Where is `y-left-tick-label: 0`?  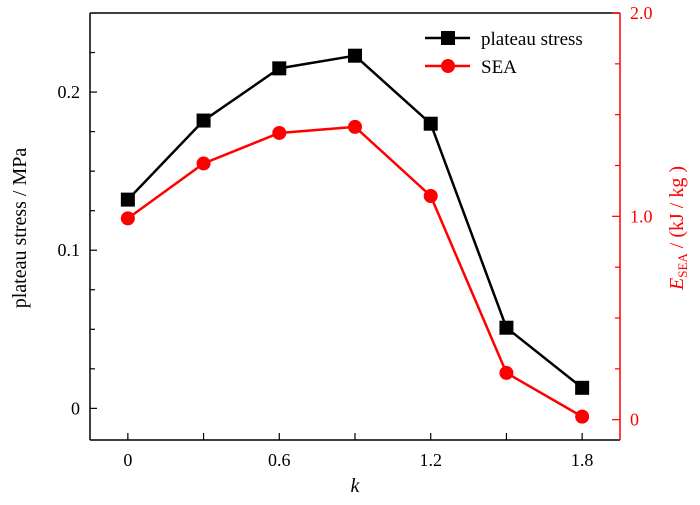
y-left-tick-label: 0 is located at coordinates (75, 408).